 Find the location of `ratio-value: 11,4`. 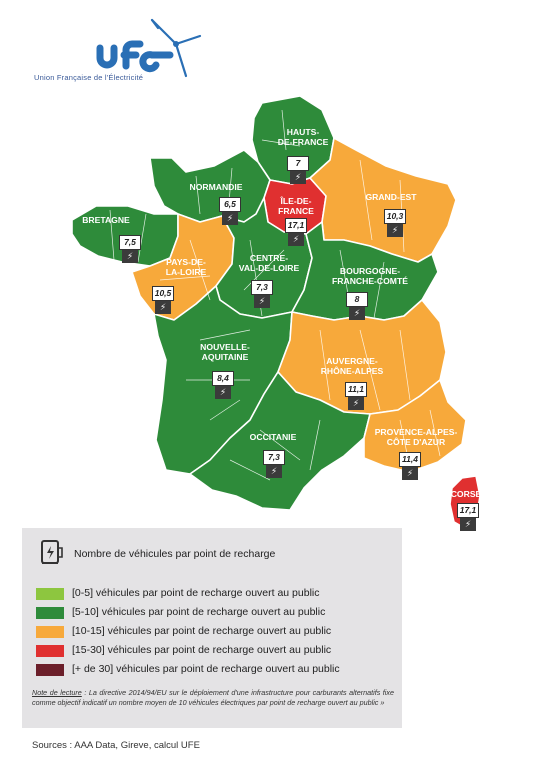

ratio-value: 11,4 is located at coordinates (410, 459).